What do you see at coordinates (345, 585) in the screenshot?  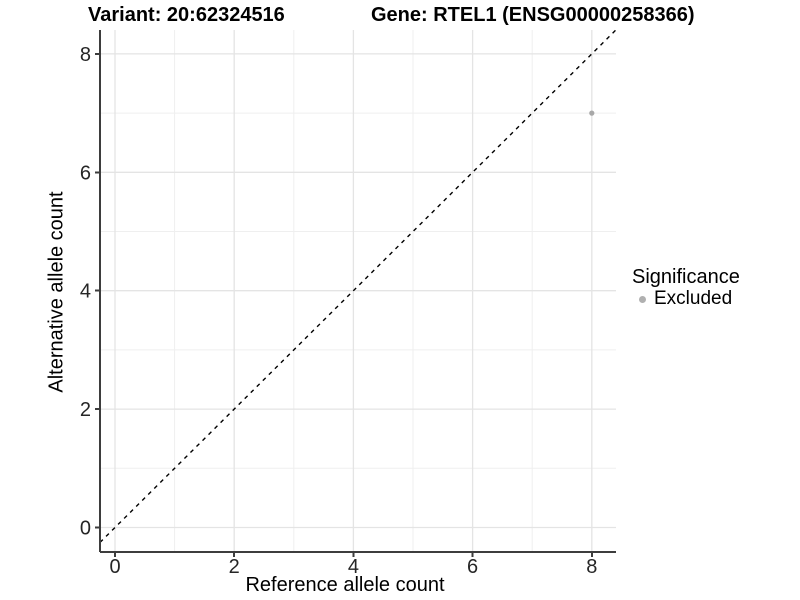 I see `x-axis-title: Reference allele count` at bounding box center [345, 585].